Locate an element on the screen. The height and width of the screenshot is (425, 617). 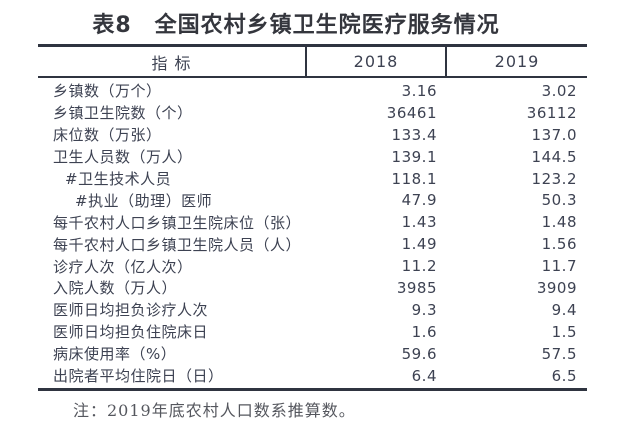
row-indicator-label: 入院人数（万人） is located at coordinates (115, 288).